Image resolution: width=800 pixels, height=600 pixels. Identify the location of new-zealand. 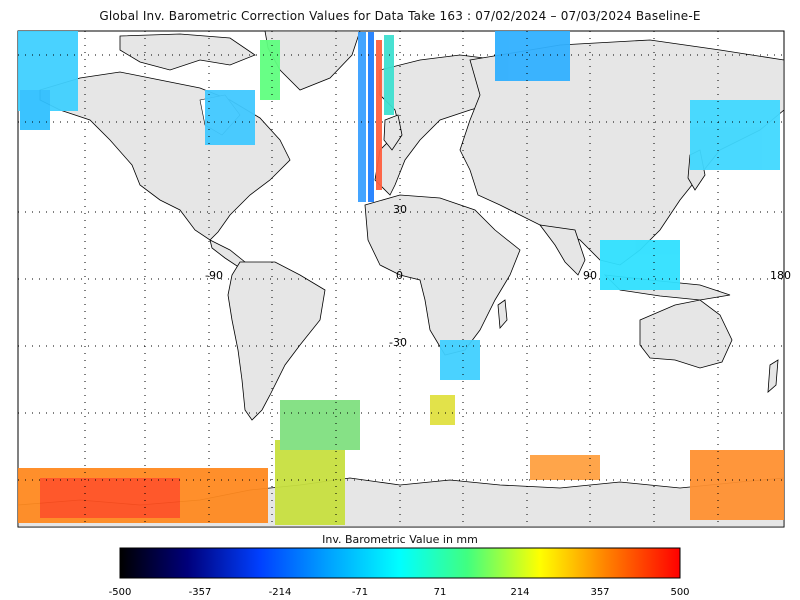
(773, 376).